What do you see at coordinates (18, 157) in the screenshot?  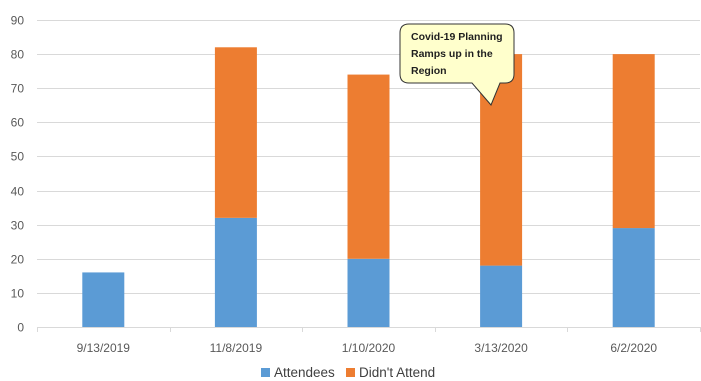 I see `y-tick-label: 50` at bounding box center [18, 157].